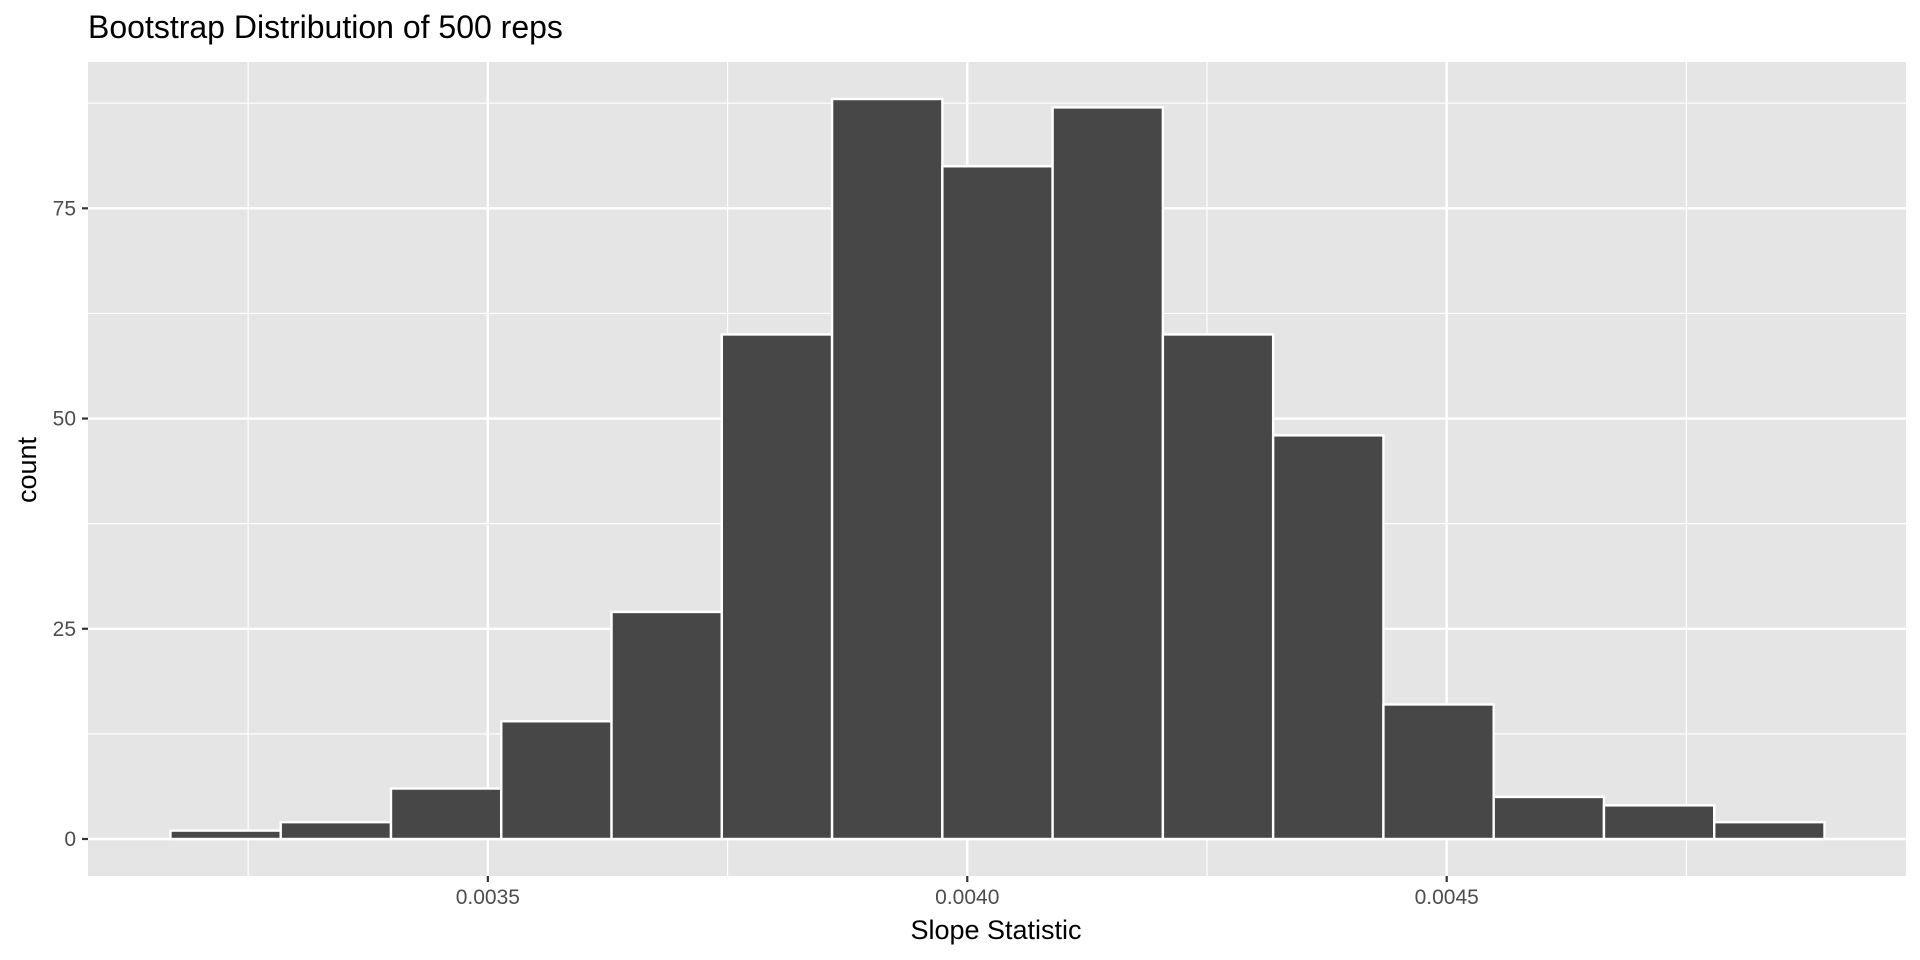 Image resolution: width=1920 pixels, height=960 pixels. Describe the element at coordinates (70, 524) in the screenshot. I see `y-axis: 0 25 50 75` at that location.